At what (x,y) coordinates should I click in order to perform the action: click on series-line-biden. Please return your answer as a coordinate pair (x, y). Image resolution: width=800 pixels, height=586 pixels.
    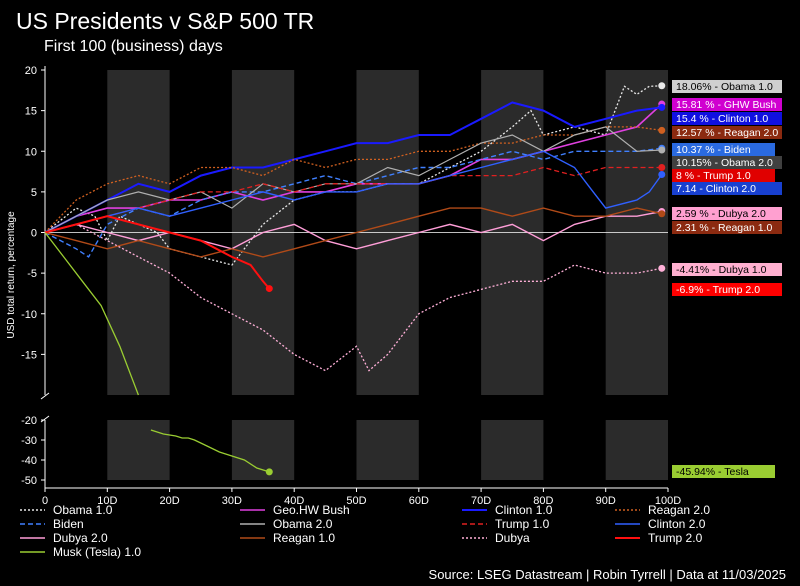
    Looking at the image, I should click on (353, 202).